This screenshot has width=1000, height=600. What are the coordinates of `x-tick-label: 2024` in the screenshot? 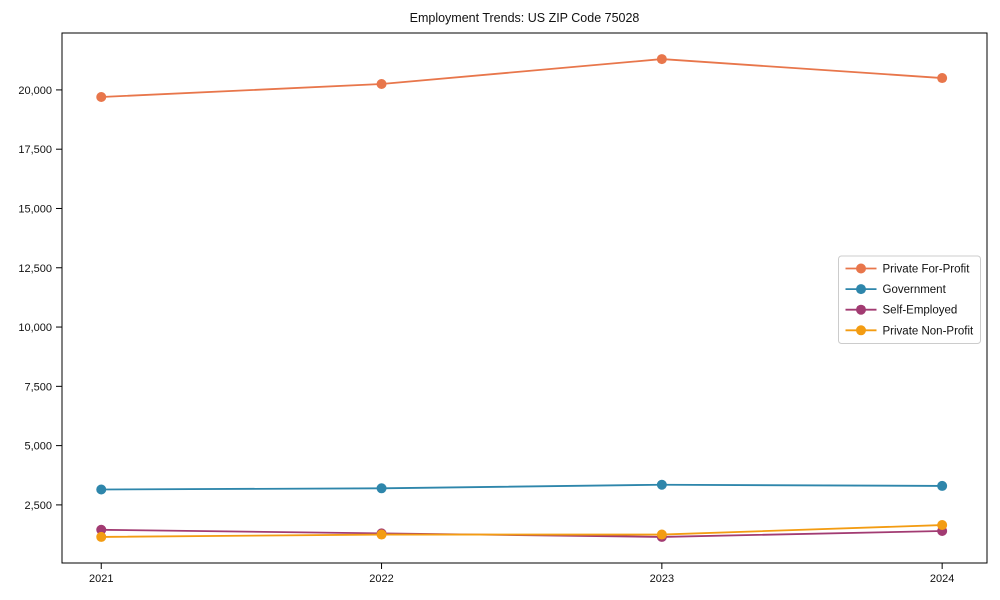 It's located at (942, 579).